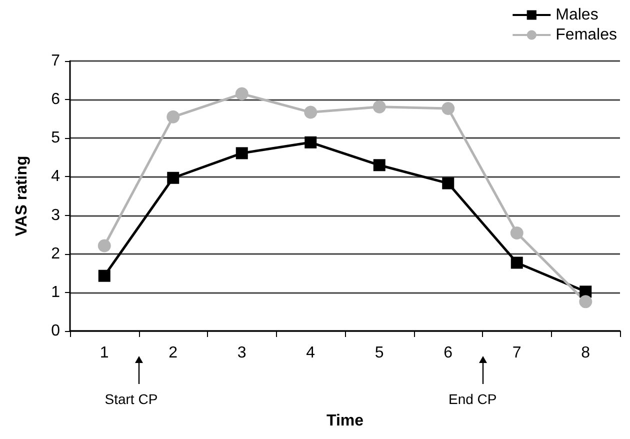  What do you see at coordinates (55, 177) in the screenshot?
I see `y-tick-label: 4` at bounding box center [55, 177].